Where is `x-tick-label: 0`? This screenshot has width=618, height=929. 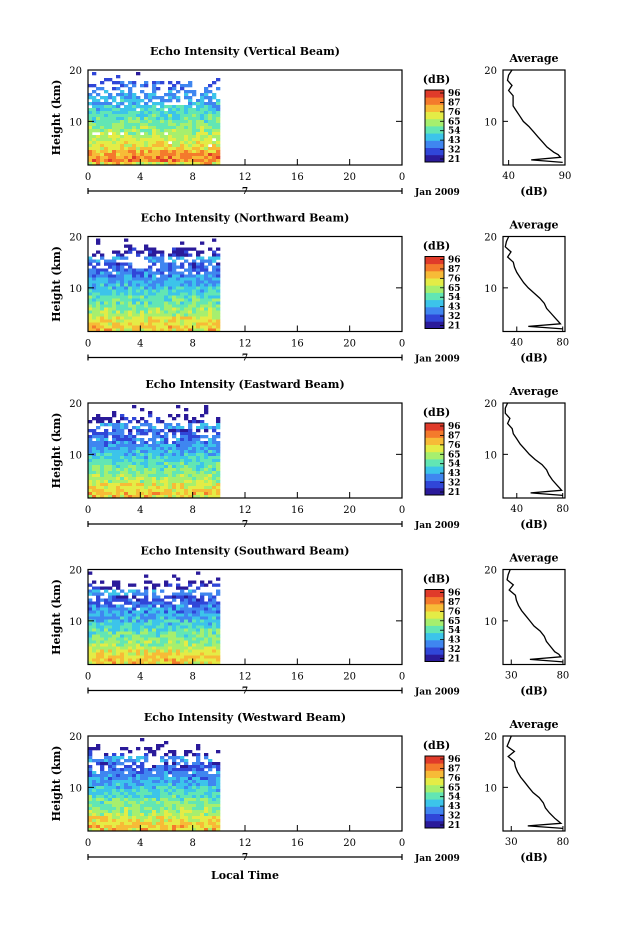
x-tick-label: 0 is located at coordinates (402, 344).